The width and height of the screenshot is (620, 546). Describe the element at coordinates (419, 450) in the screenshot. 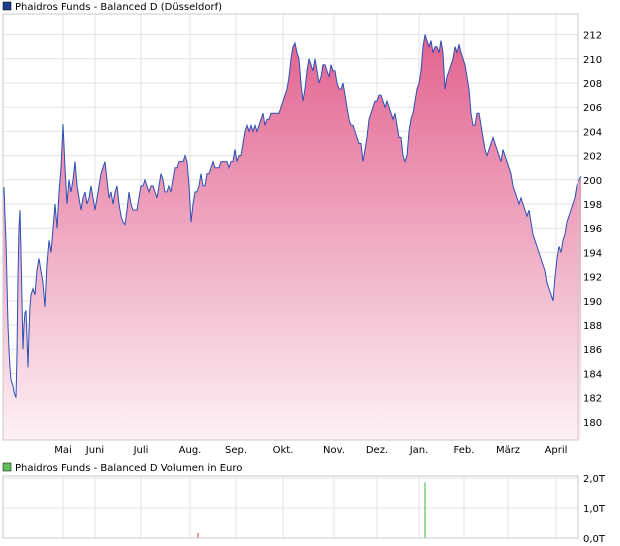

I see `x-tick-label: Jan.` at that location.